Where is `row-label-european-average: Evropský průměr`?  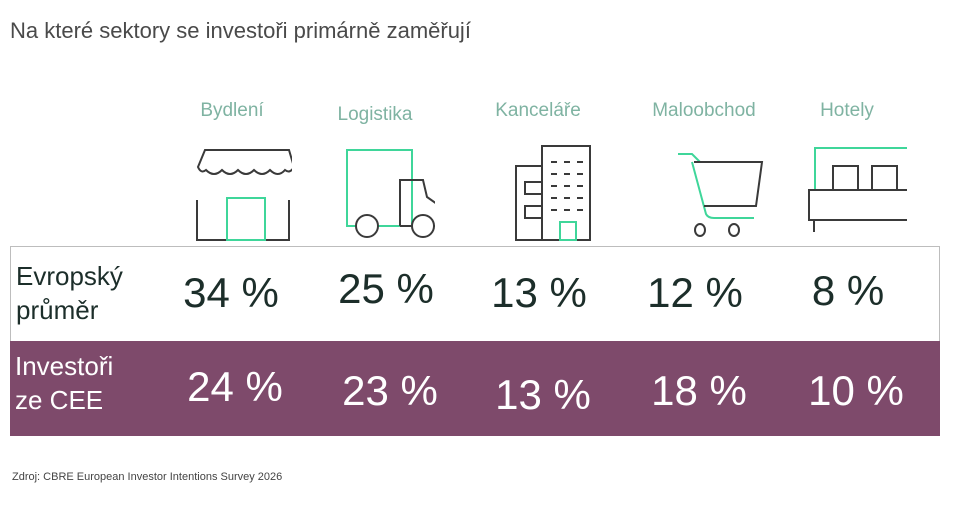 row-label-european-average: Evropský průměr is located at coordinates (69, 293).